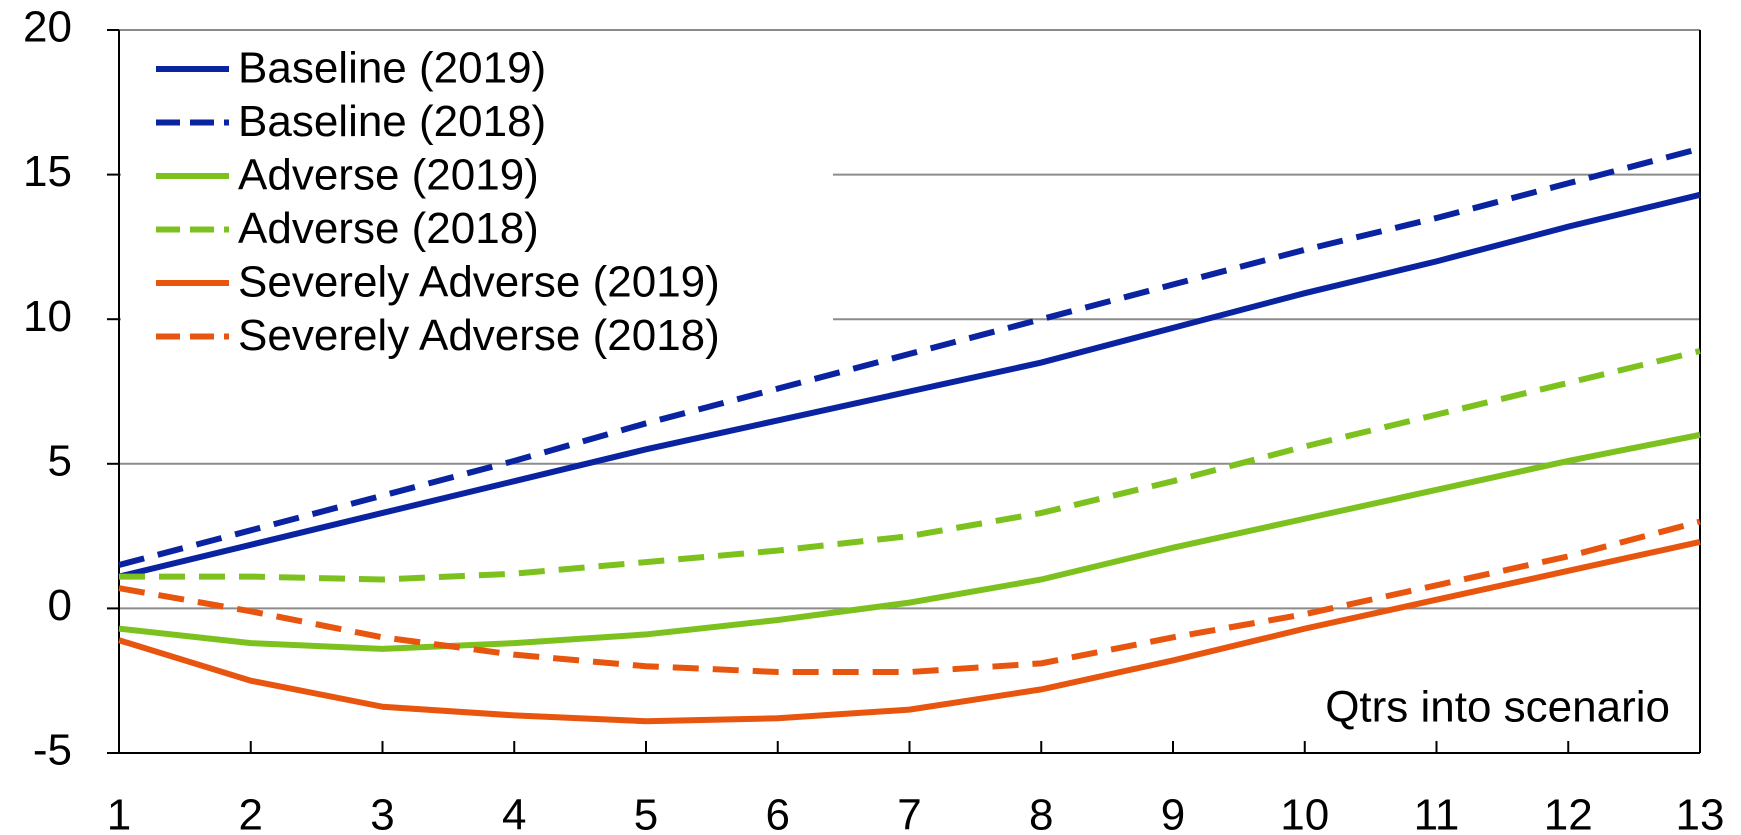  I want to click on legend-label: Severely Adverse (2018), so click(479, 335).